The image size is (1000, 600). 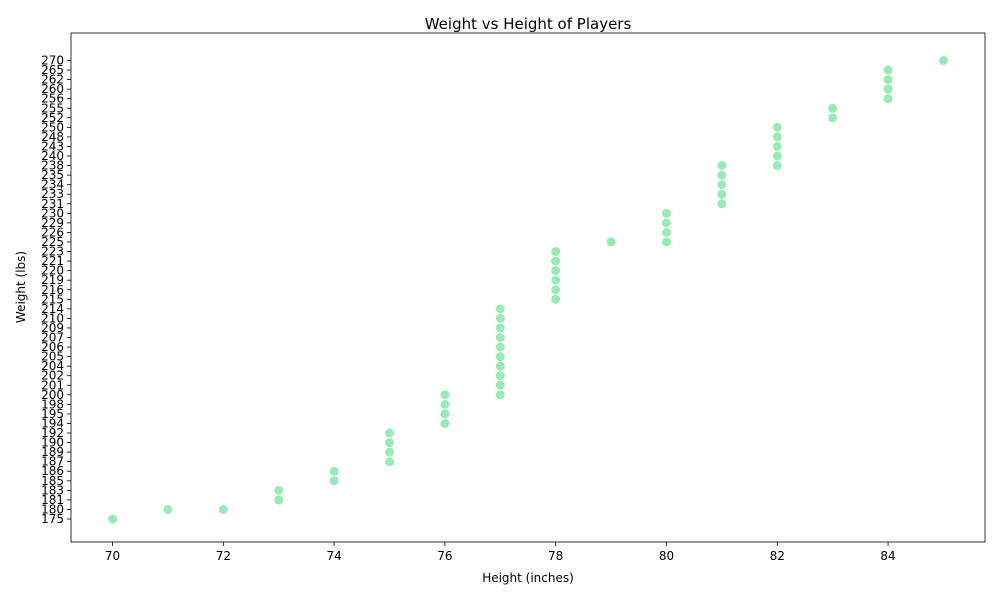 I want to click on y-tick-label: 230, so click(x=52, y=213).